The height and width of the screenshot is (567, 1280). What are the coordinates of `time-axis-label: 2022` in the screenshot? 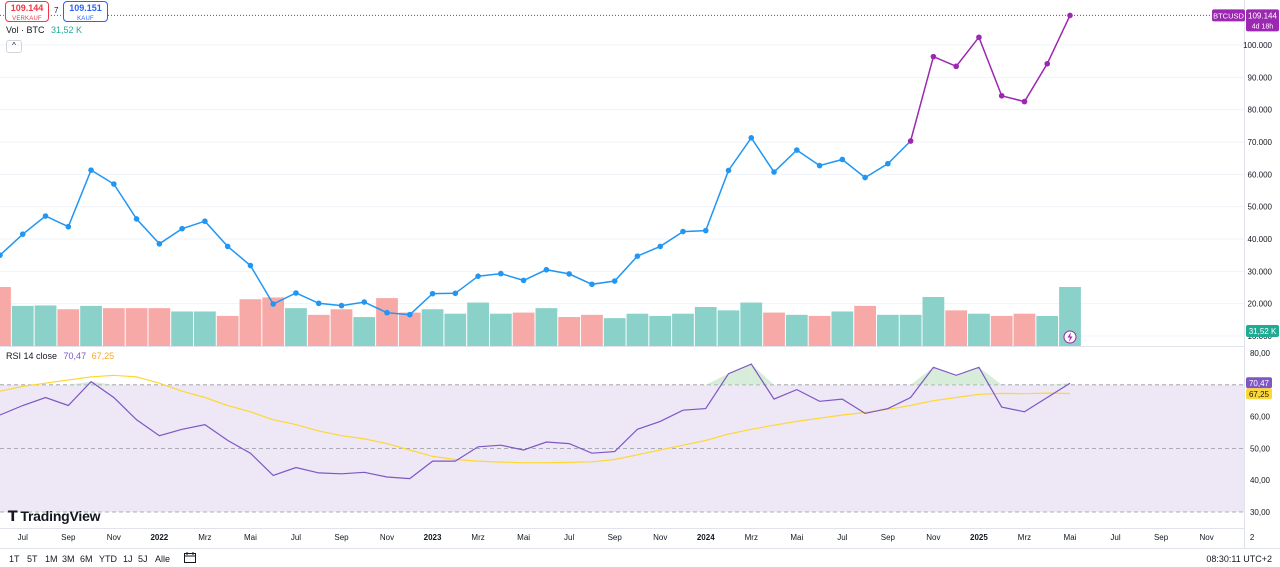 It's located at (159, 537).